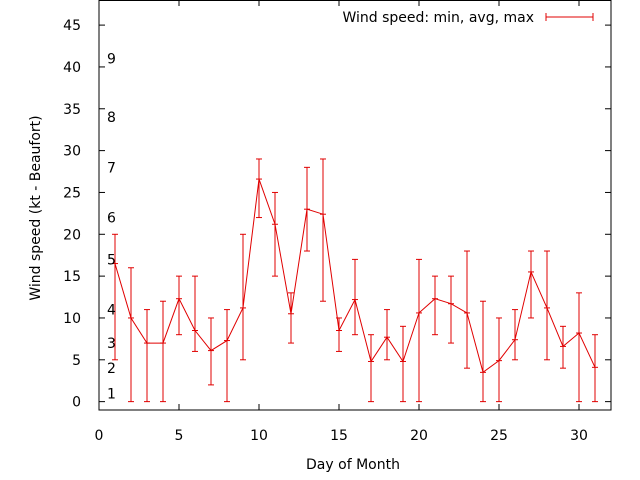  What do you see at coordinates (353, 465) in the screenshot?
I see `x-axis-label: Day of Month` at bounding box center [353, 465].